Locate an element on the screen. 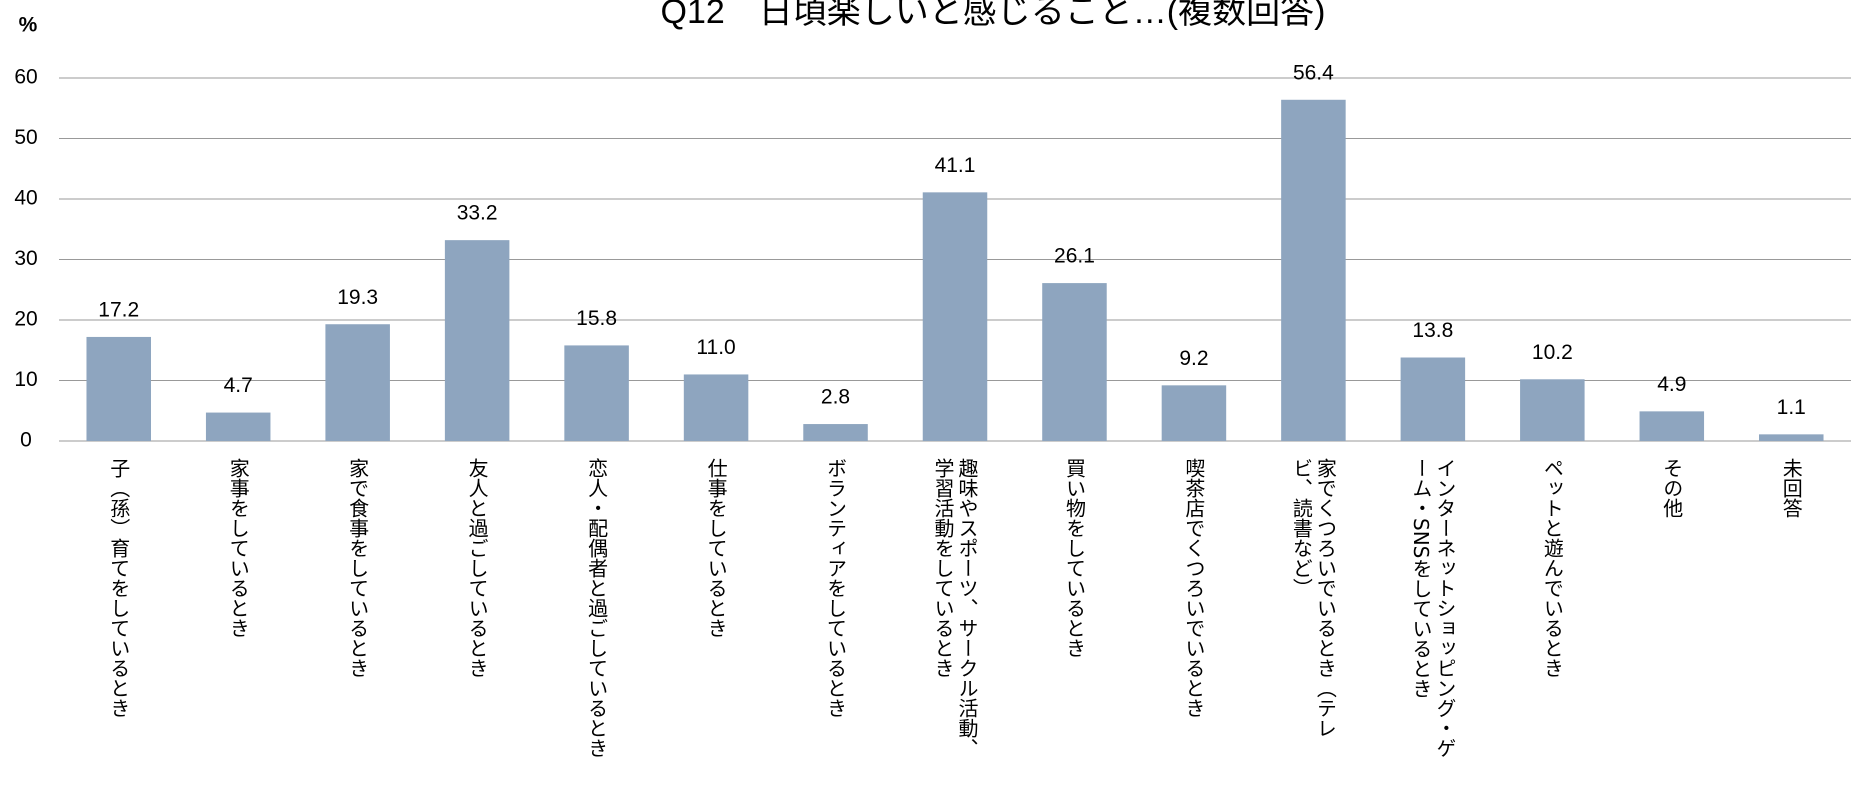  x-tick-label: 喫茶店でくつろいでいるとき is located at coordinates (1193, 588).